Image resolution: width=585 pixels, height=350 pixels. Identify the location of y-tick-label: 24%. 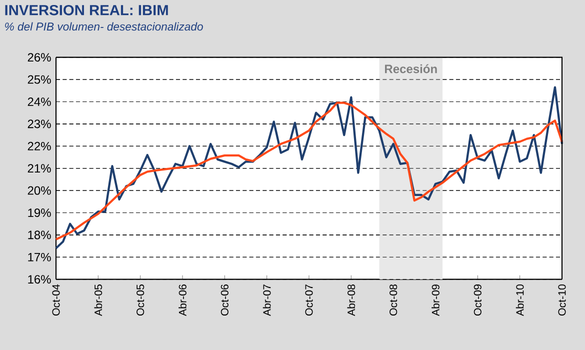
(39, 102).